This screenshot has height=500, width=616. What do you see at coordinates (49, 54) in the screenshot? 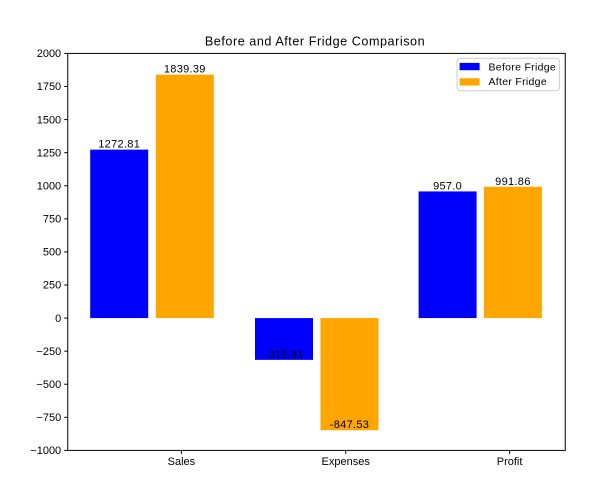
I see `svg-text: 2000` at bounding box center [49, 54].